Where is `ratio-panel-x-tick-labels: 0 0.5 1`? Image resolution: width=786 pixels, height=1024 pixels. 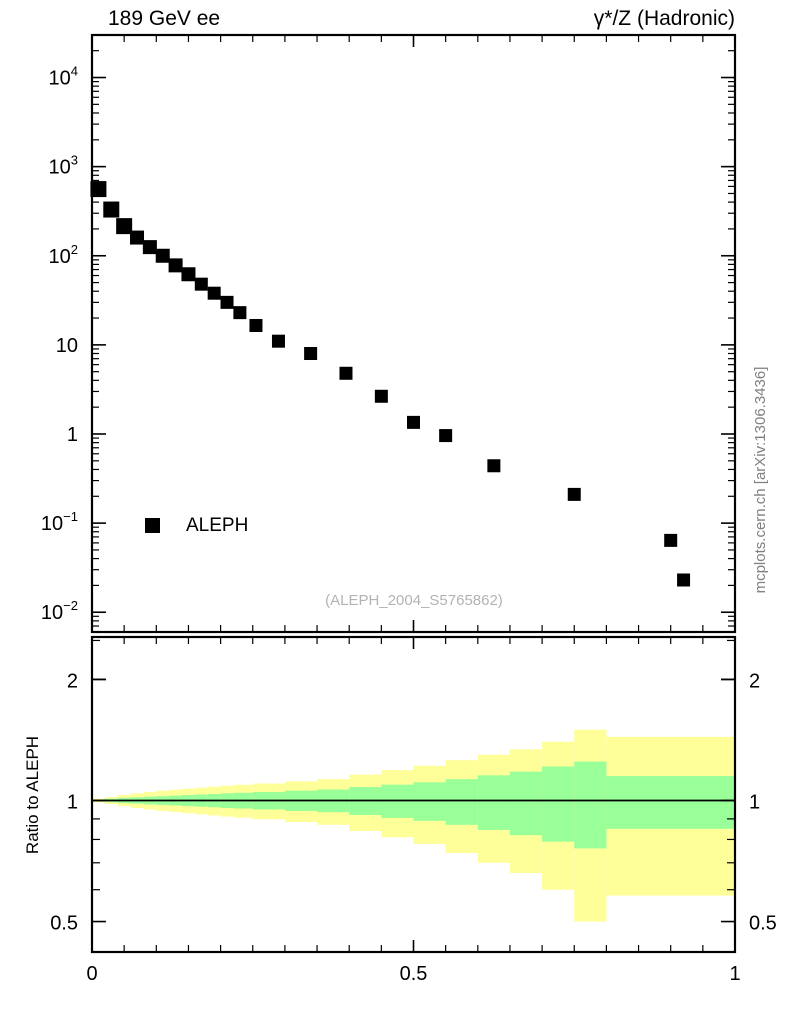
ratio-panel-x-tick-labels: 0 0.5 1 is located at coordinates (413, 974).